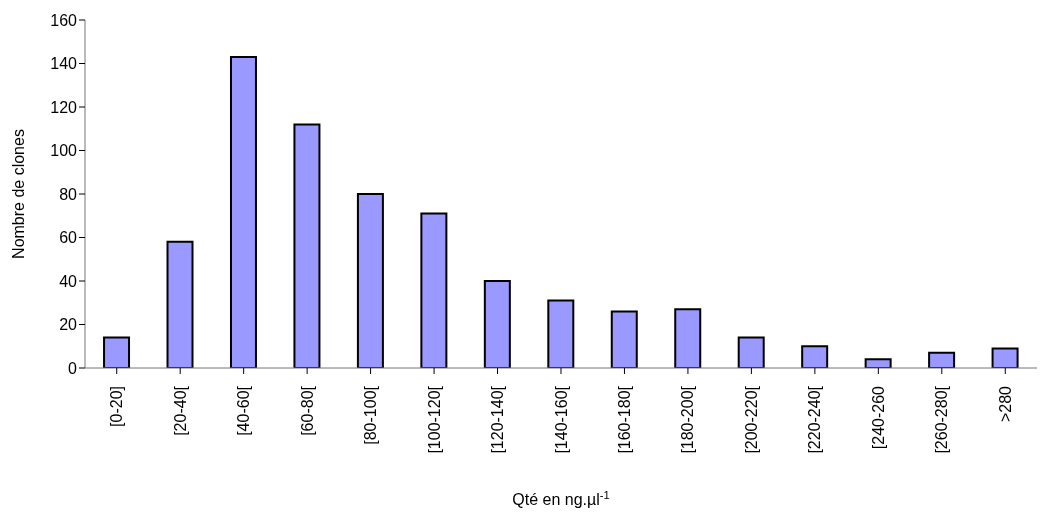 Image resolution: width=1047 pixels, height=516 pixels. I want to click on x-tick-label: [140-160[, so click(561, 419).